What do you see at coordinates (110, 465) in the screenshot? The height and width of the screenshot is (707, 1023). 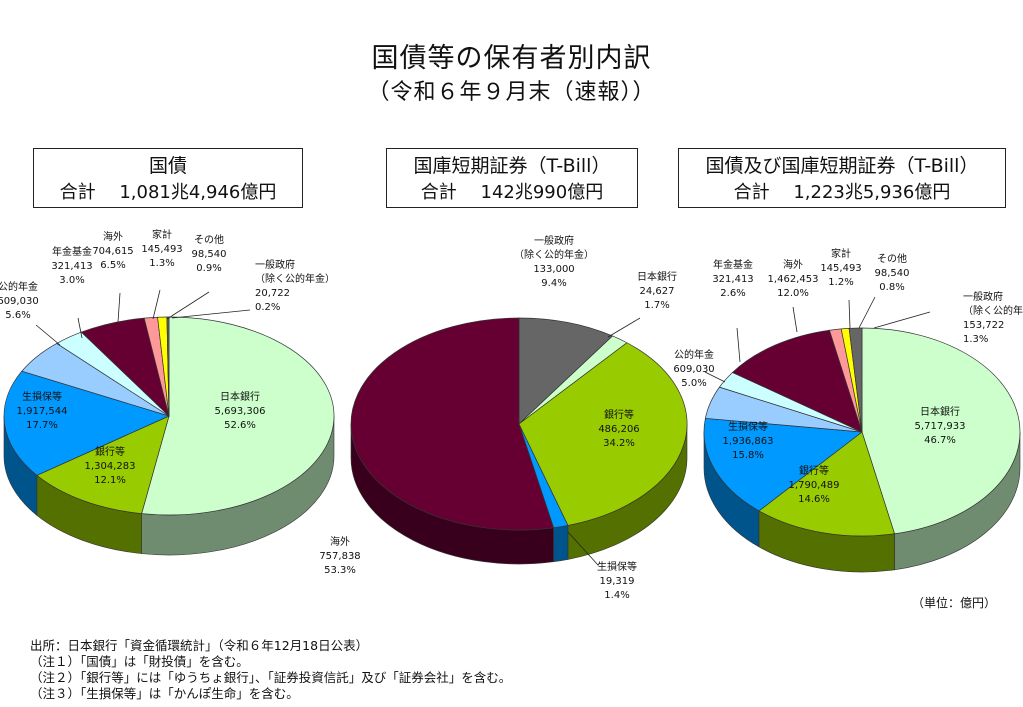 I see `slice-label-banks: 銀行等 1,304,283 12.1%` at bounding box center [110, 465].